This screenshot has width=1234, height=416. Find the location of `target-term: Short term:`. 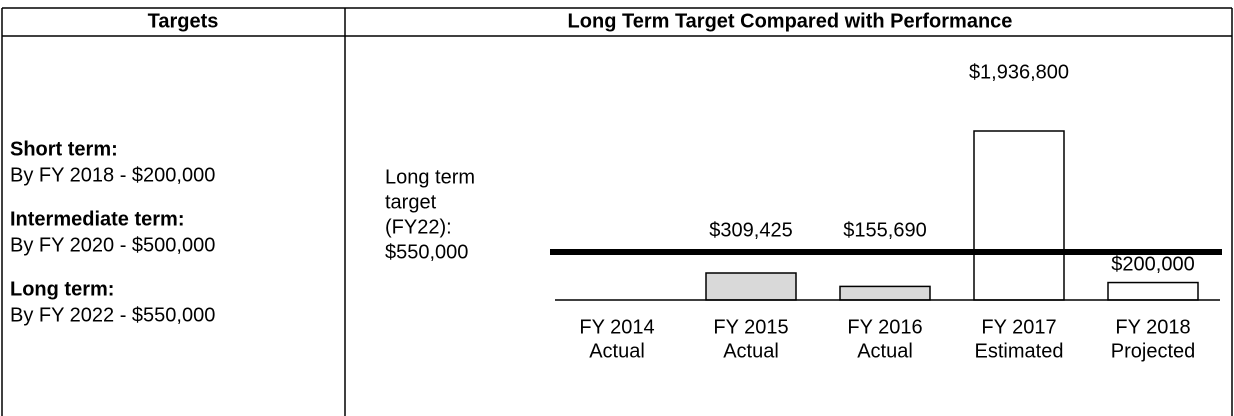

target-term: Short term: is located at coordinates (64, 149).